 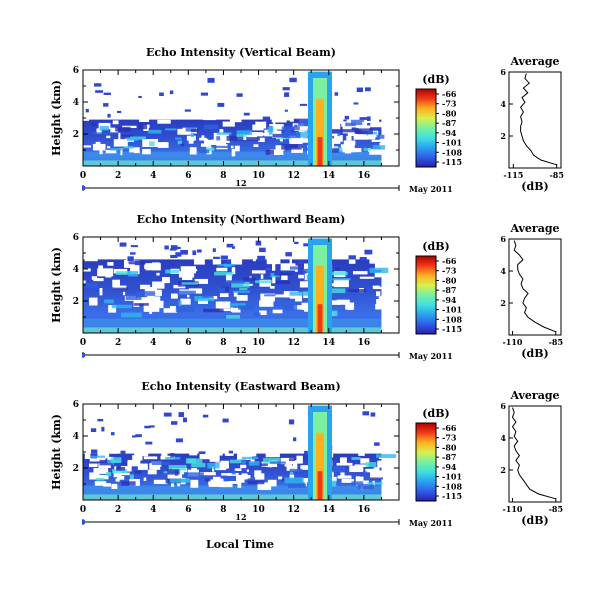 I want to click on echo-heatmap, so click(x=238, y=285).